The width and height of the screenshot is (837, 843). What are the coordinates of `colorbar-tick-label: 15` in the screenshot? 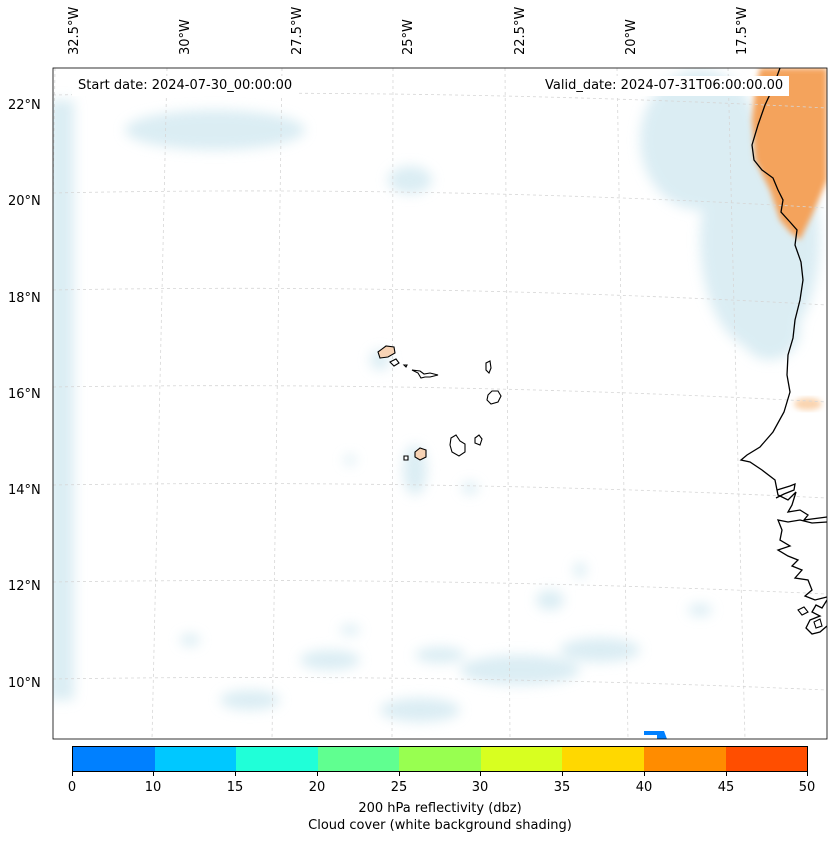 It's located at (235, 787).